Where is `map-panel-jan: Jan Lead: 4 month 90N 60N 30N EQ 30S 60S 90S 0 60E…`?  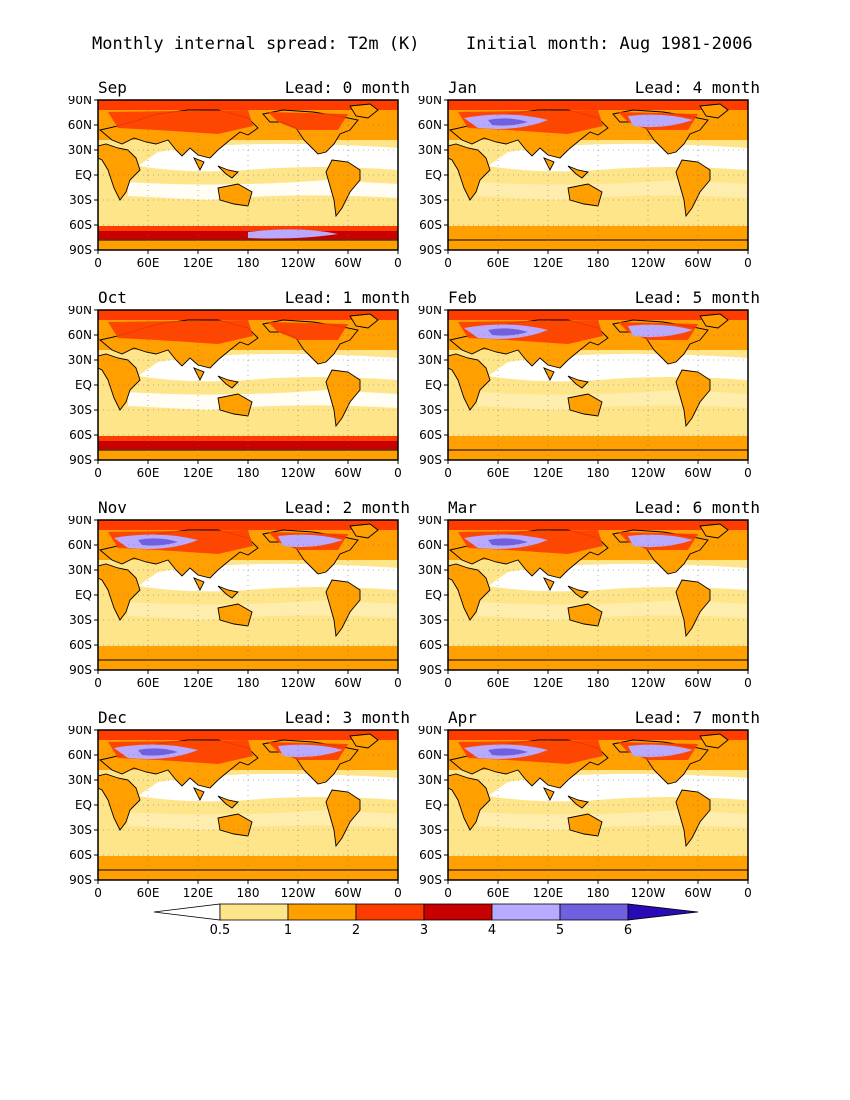
map-panel-jan: Jan Lead: 4 month 90N 60N 30N EQ 30S 60S 90S 0 60E… is located at coordinates (606, 178).